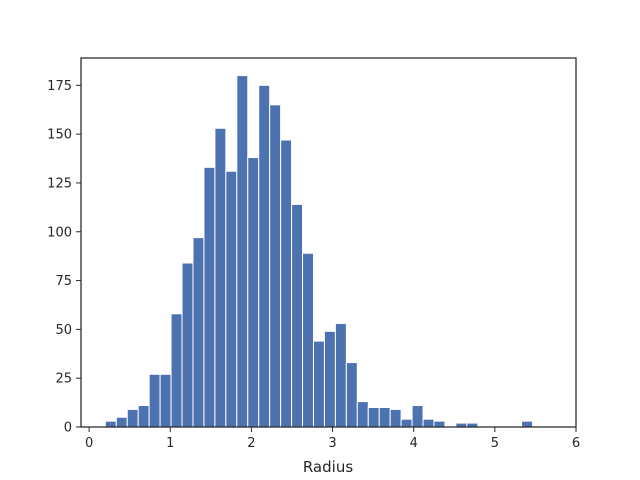 The image size is (640, 480). Describe the element at coordinates (89, 443) in the screenshot. I see `x-tick-label: 0` at that location.